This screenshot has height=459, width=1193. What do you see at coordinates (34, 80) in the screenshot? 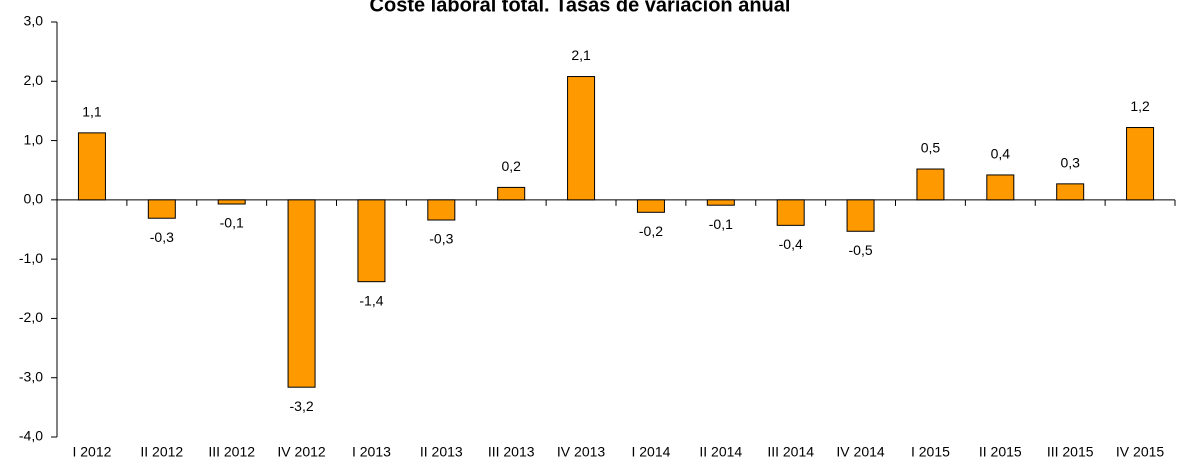
I see `y-tick-label: 2,0` at bounding box center [34, 80].